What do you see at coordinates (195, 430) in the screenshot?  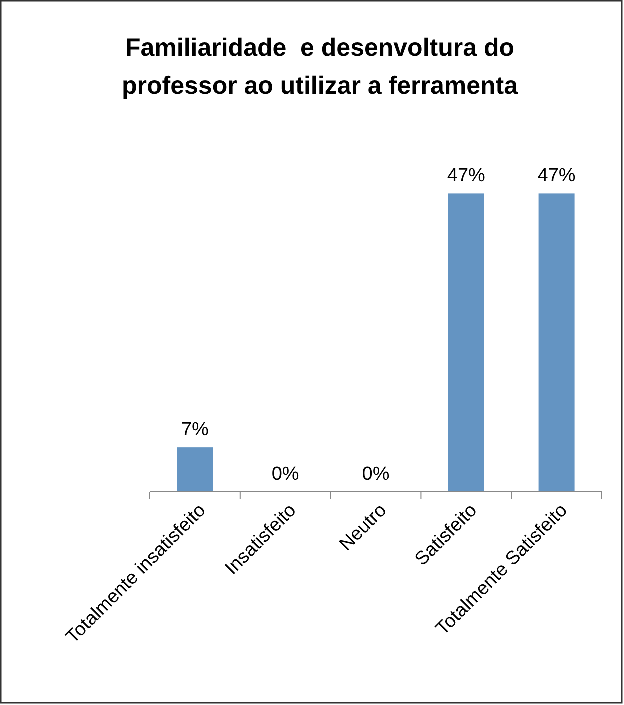 I see `data-label: 7%` at bounding box center [195, 430].